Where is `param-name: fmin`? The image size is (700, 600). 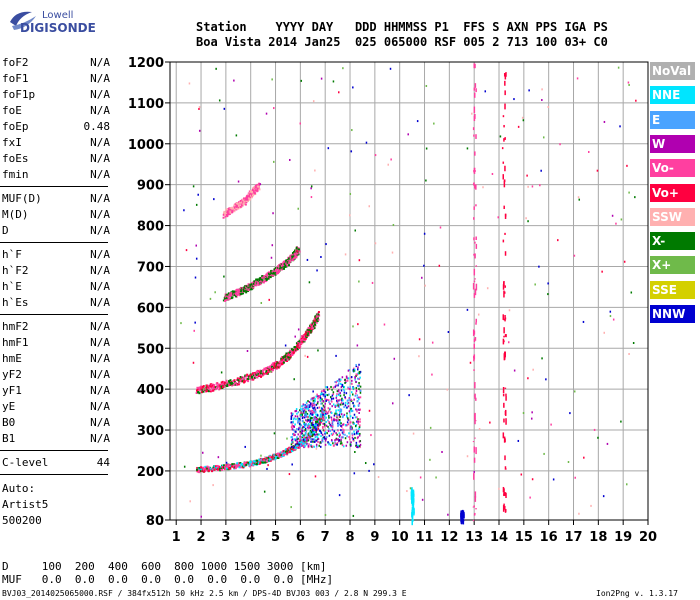 param-name: fmin is located at coordinates (15, 174).